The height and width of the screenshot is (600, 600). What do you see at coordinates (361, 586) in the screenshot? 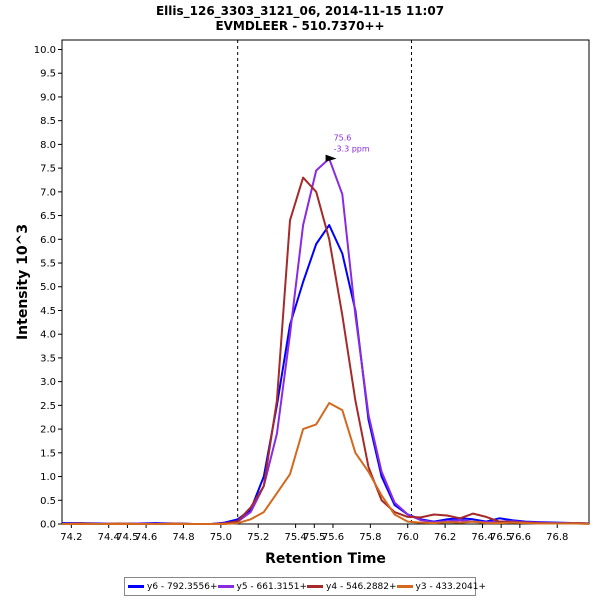
I see `legend-label: y4 - 546.2882+` at bounding box center [361, 586].